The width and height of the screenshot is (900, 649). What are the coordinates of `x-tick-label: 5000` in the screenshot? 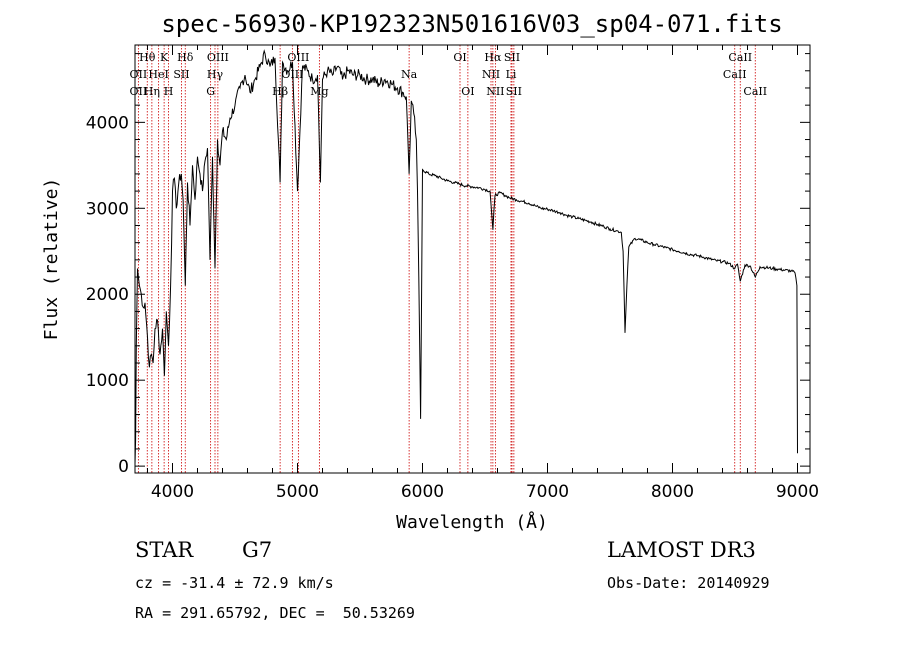 It's located at (297, 492).